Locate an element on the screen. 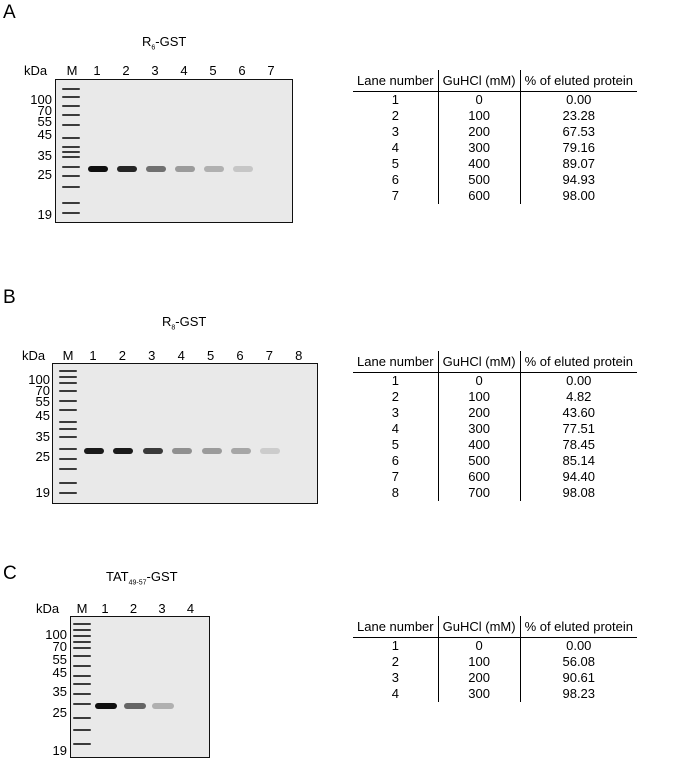 This screenshot has height=760, width=675. table-row: 4 300 98.23 is located at coordinates (495, 694).